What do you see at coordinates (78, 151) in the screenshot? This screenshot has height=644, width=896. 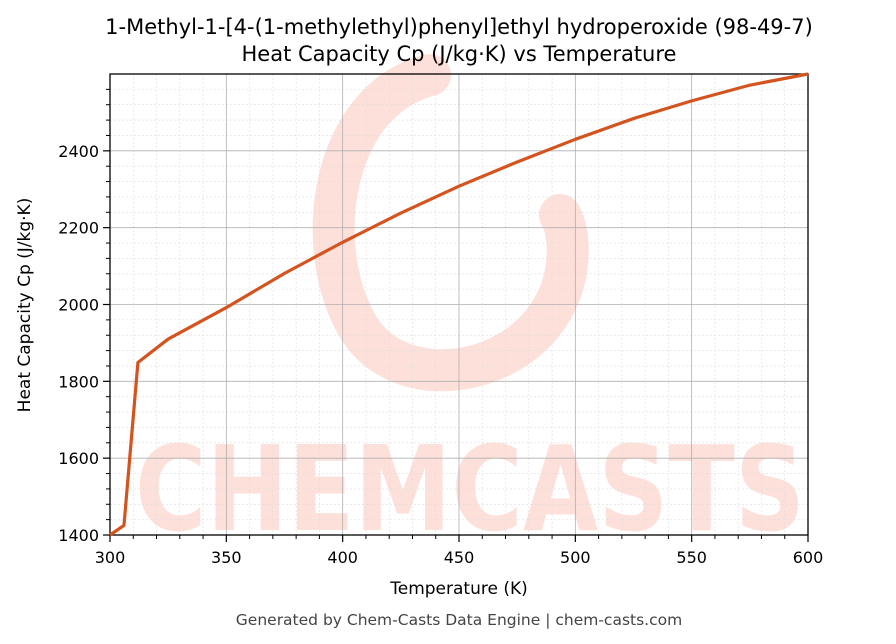 I see `y-tick-label: 2400` at bounding box center [78, 151].